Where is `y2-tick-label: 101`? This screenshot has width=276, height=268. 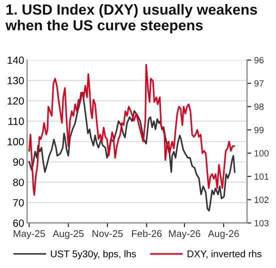
y2-tick-label: 101 is located at coordinates (261, 176).